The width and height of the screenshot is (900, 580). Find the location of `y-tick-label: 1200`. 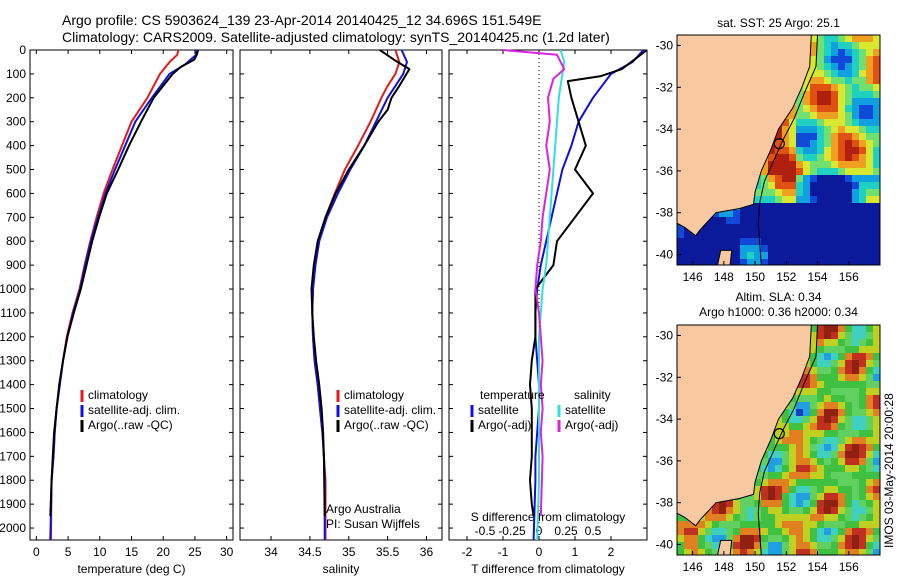

y-tick-label: 1200 is located at coordinates (13, 337).